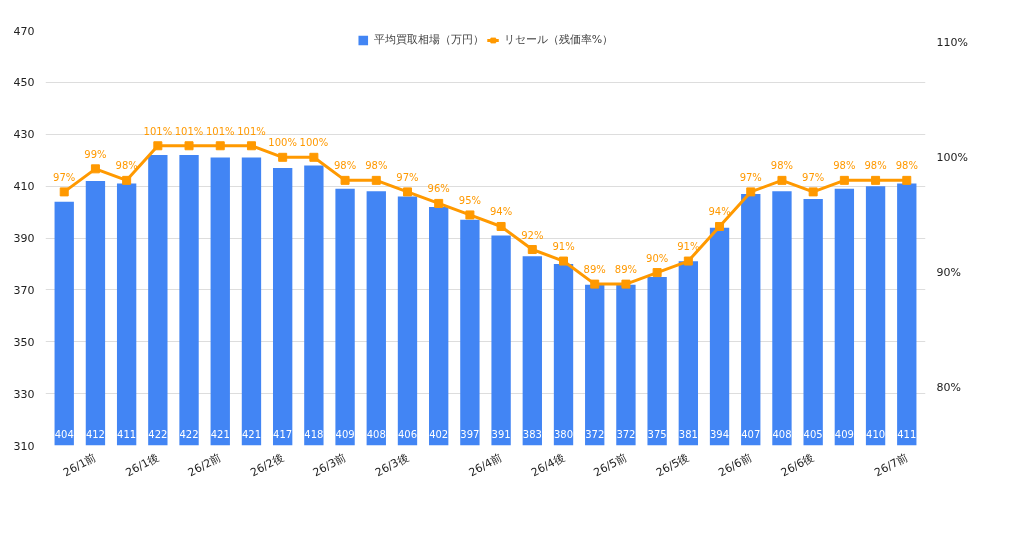  I want to click on x-tick-label: 26/2後, so click(267, 465).